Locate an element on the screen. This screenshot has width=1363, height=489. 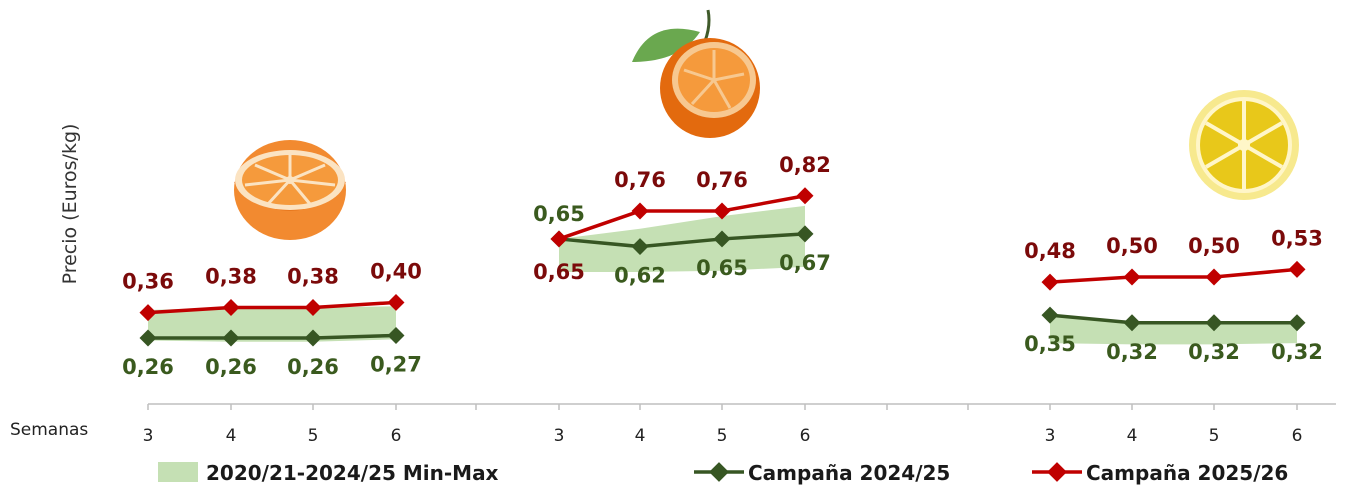
legend-label-band: 2020/21-2024/25 Min-Max is located at coordinates (352, 473).